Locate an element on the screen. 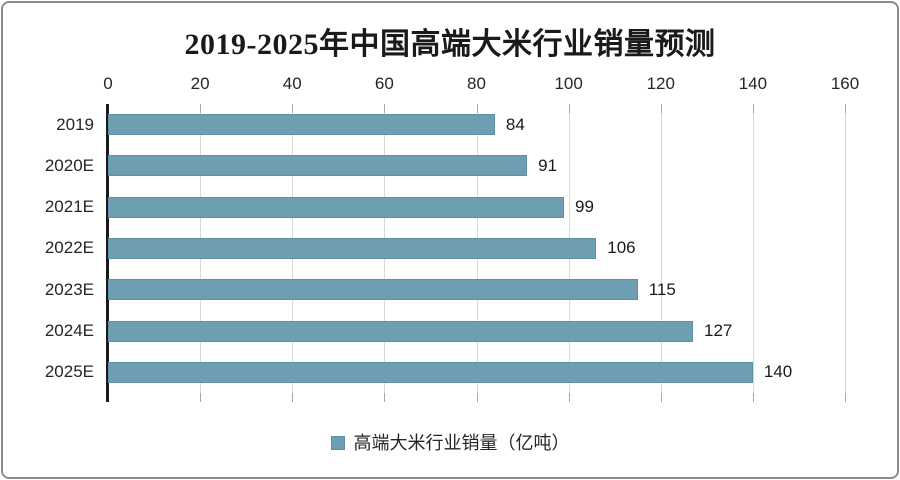 Image resolution: width=900 pixels, height=480 pixels. value-label: 127 is located at coordinates (718, 331).